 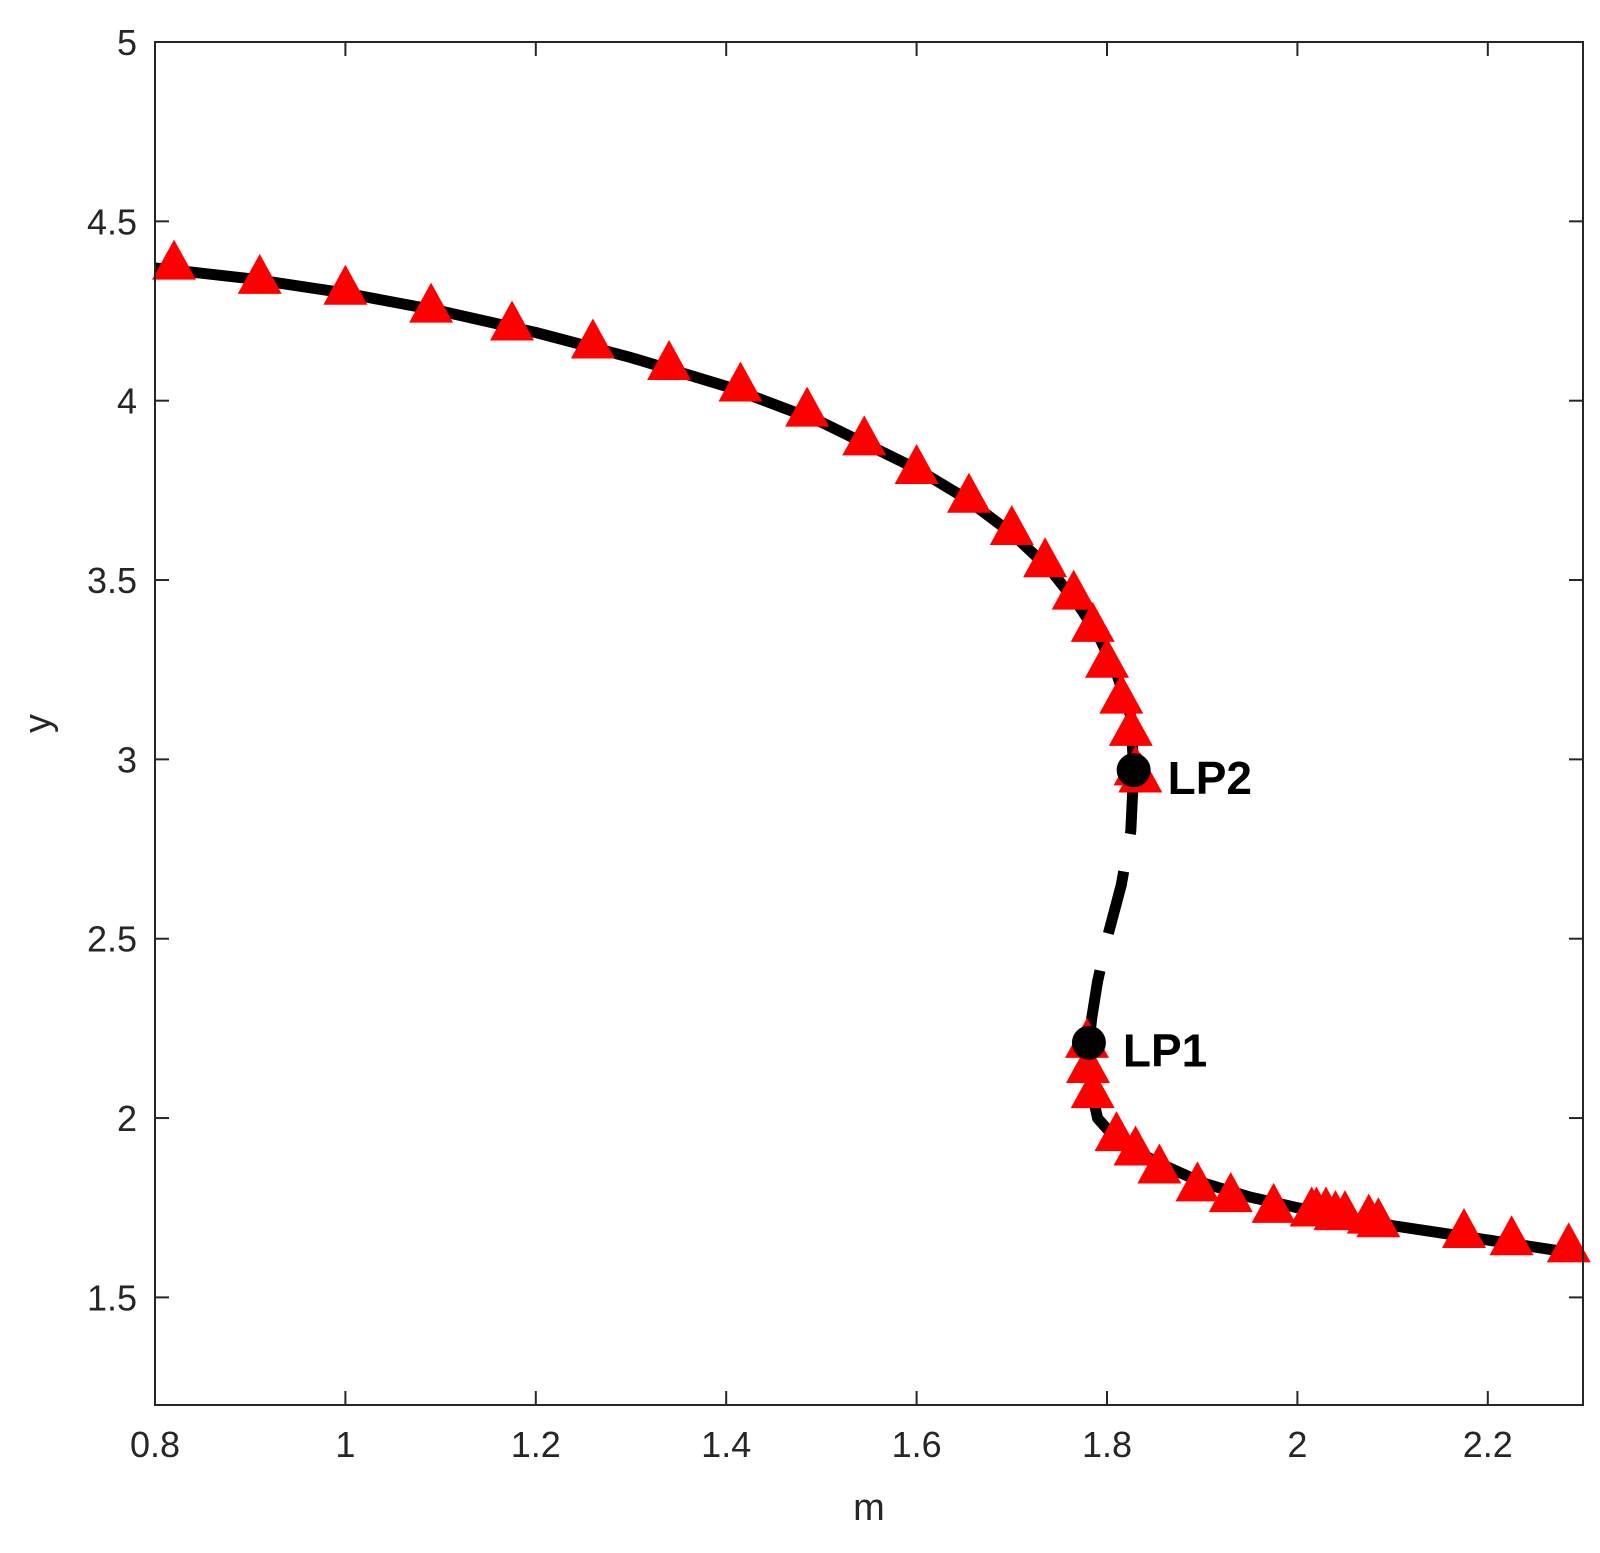 I want to click on y-tick-label: 1.5, so click(x=112, y=1297).